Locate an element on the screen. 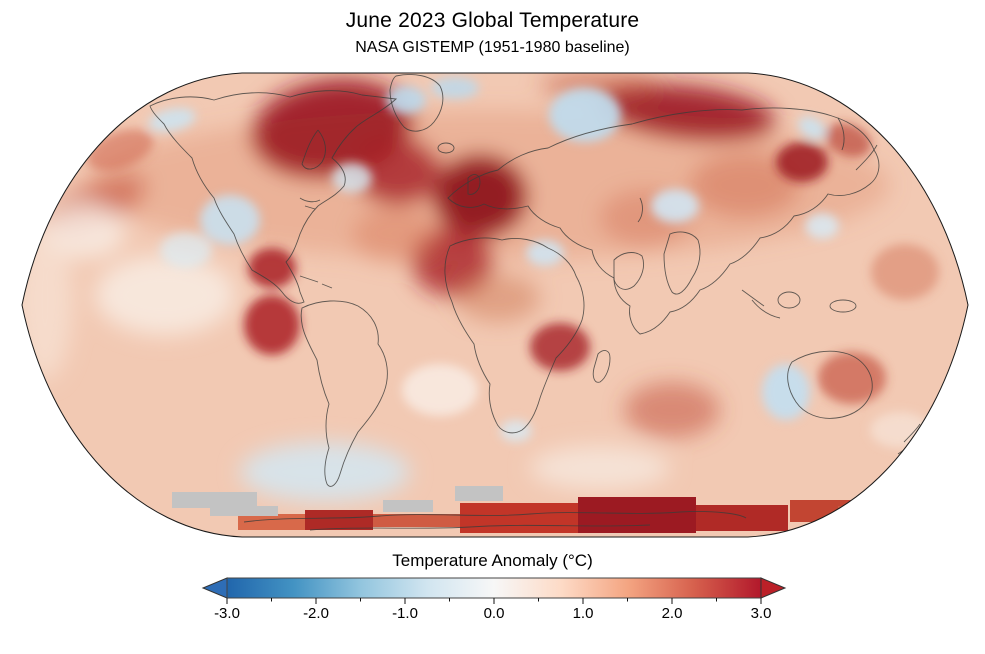 Image resolution: width=985 pixels, height=654 pixels. colorbar: -3.0 -2.0 -1.0 0.0 1.0 2.0 3.0 is located at coordinates (494, 600).